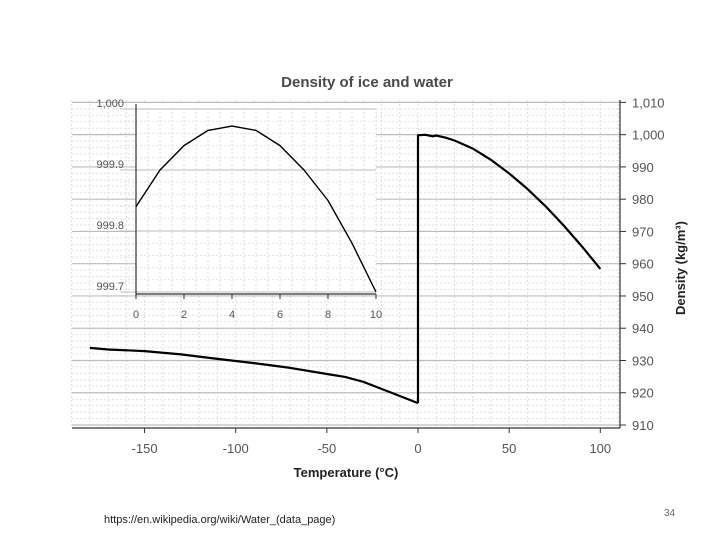 This screenshot has width=720, height=540. Describe the element at coordinates (110, 287) in the screenshot. I see `inset-y-tick-label: 999.7` at that location.